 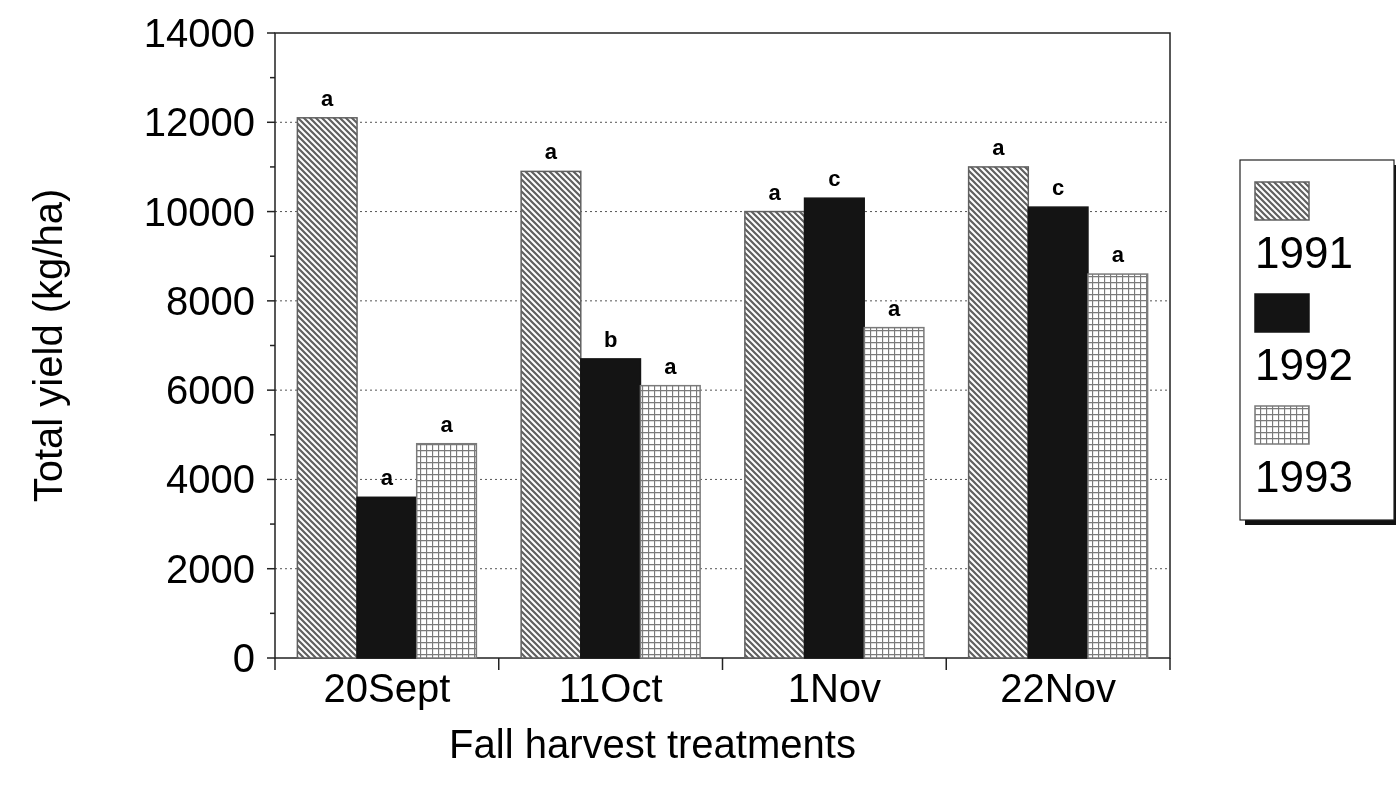 What do you see at coordinates (199, 122) in the screenshot?
I see `y-tick-label: 12000` at bounding box center [199, 122].